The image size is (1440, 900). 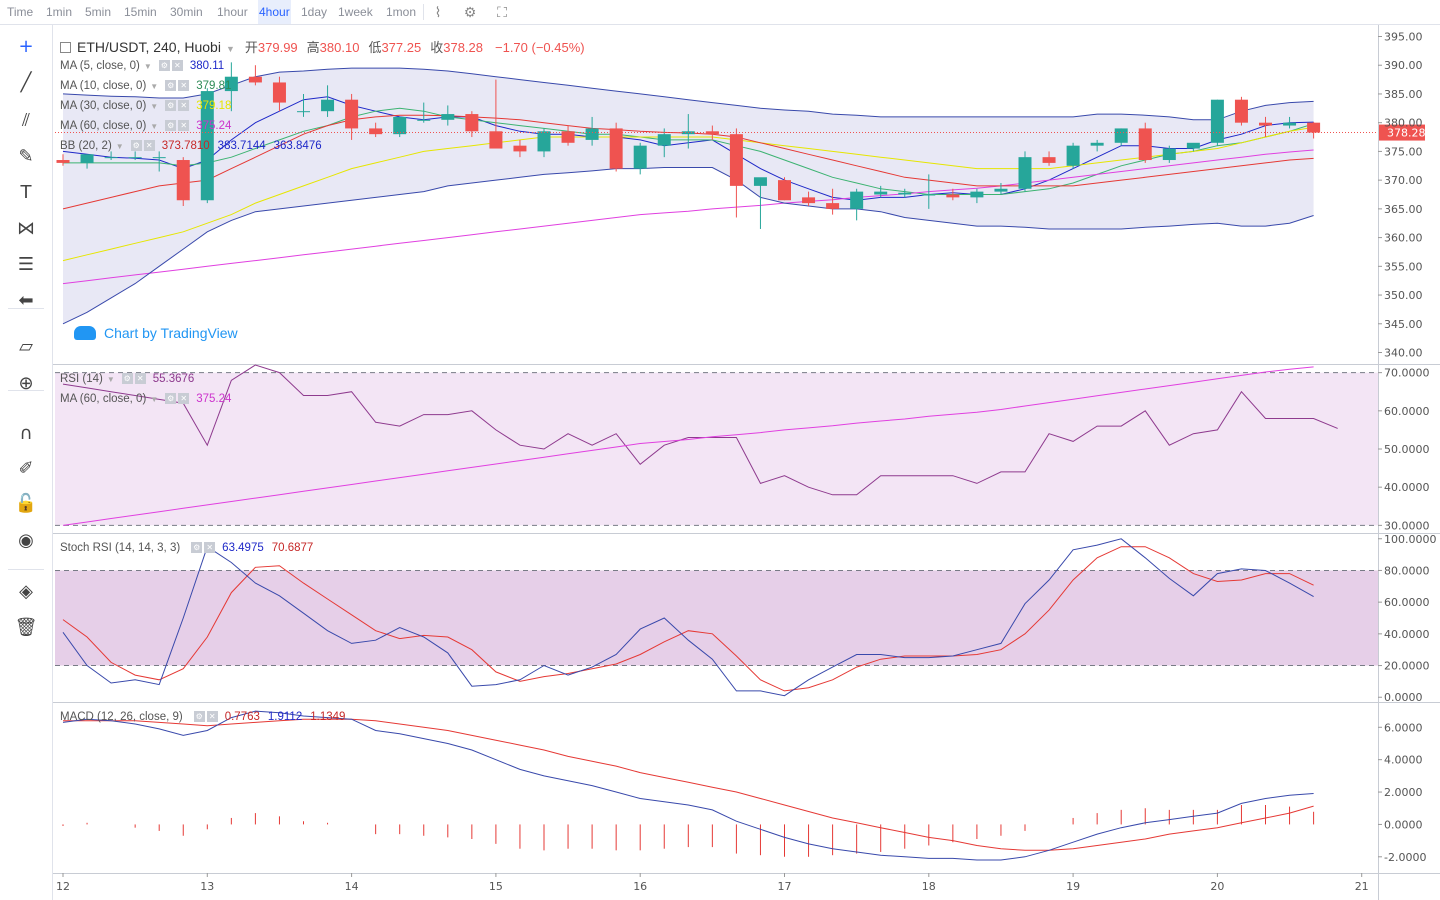 What do you see at coordinates (1362, 886) in the screenshot?
I see `x-tick-label: 21` at bounding box center [1362, 886].